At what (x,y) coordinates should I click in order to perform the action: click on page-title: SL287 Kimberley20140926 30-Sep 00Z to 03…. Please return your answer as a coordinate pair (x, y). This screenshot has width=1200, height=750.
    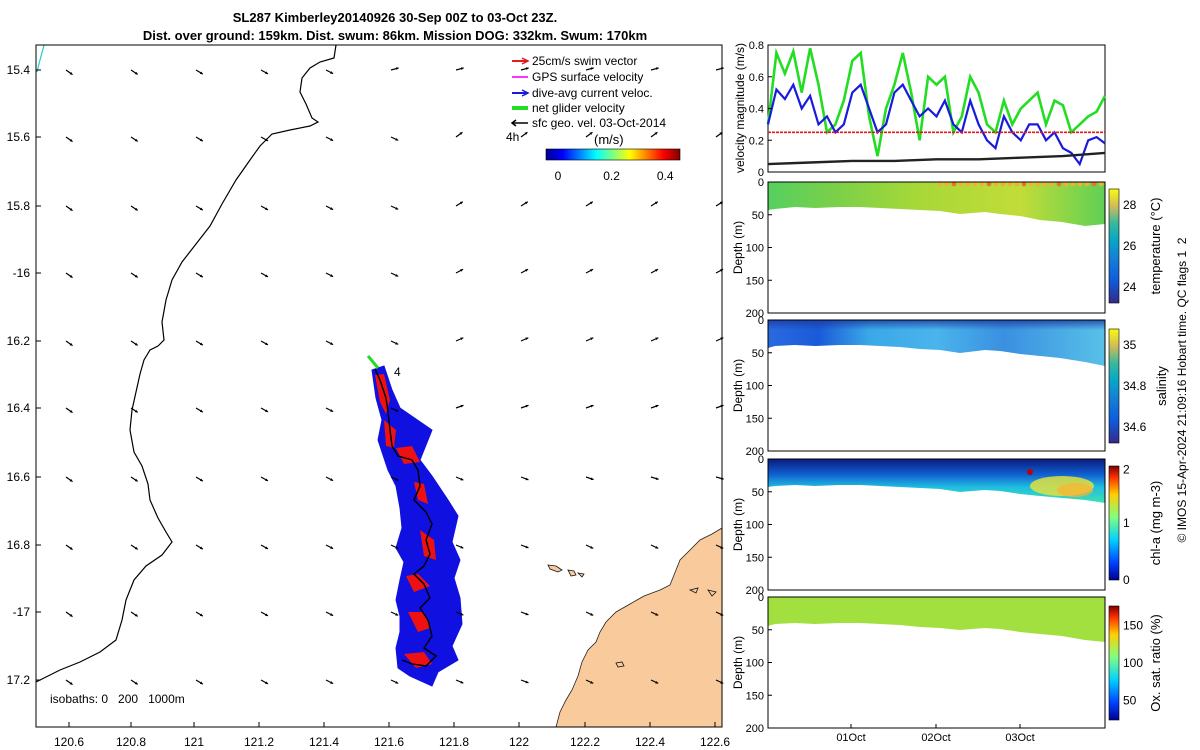
    Looking at the image, I should click on (395, 27).